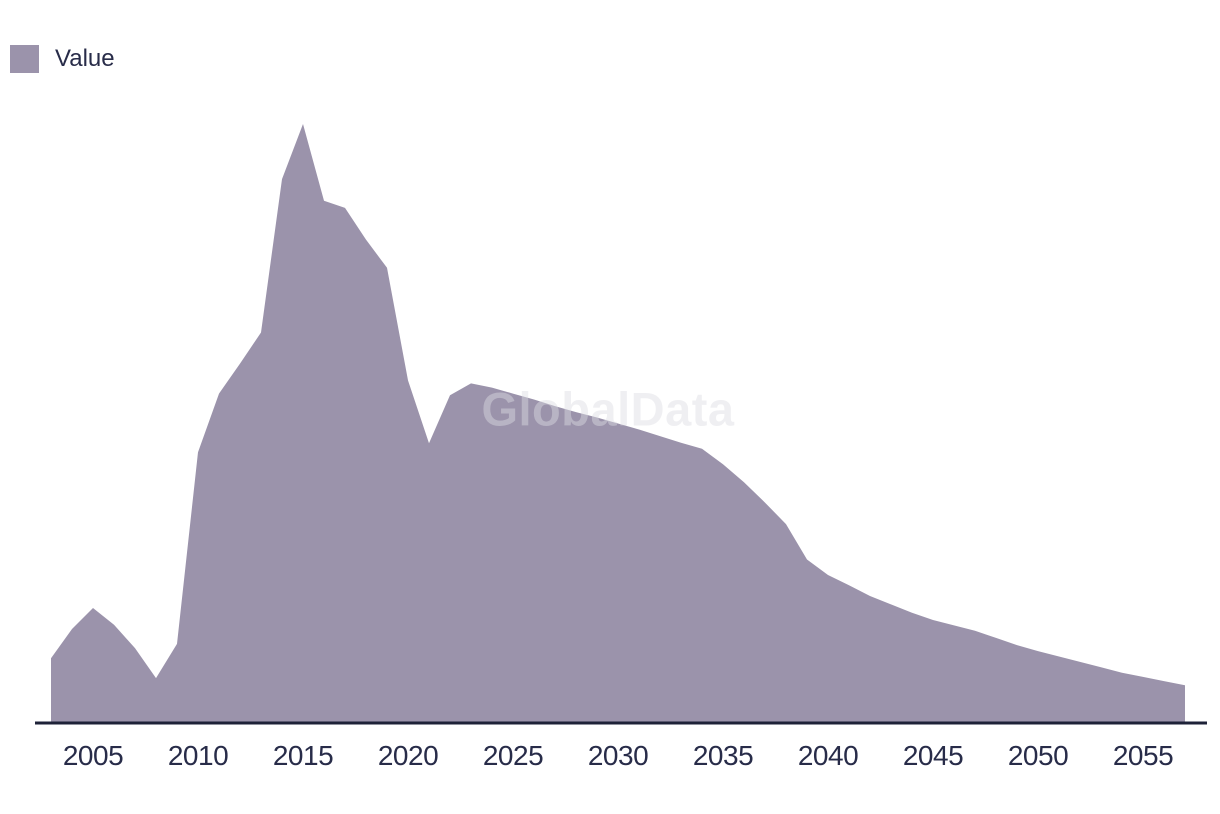 The image size is (1220, 814). I want to click on legend: Value, so click(62, 59).